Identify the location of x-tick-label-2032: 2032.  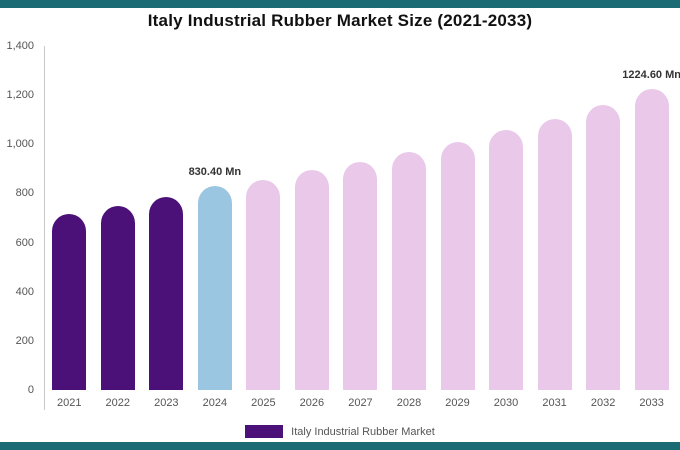
(603, 403).